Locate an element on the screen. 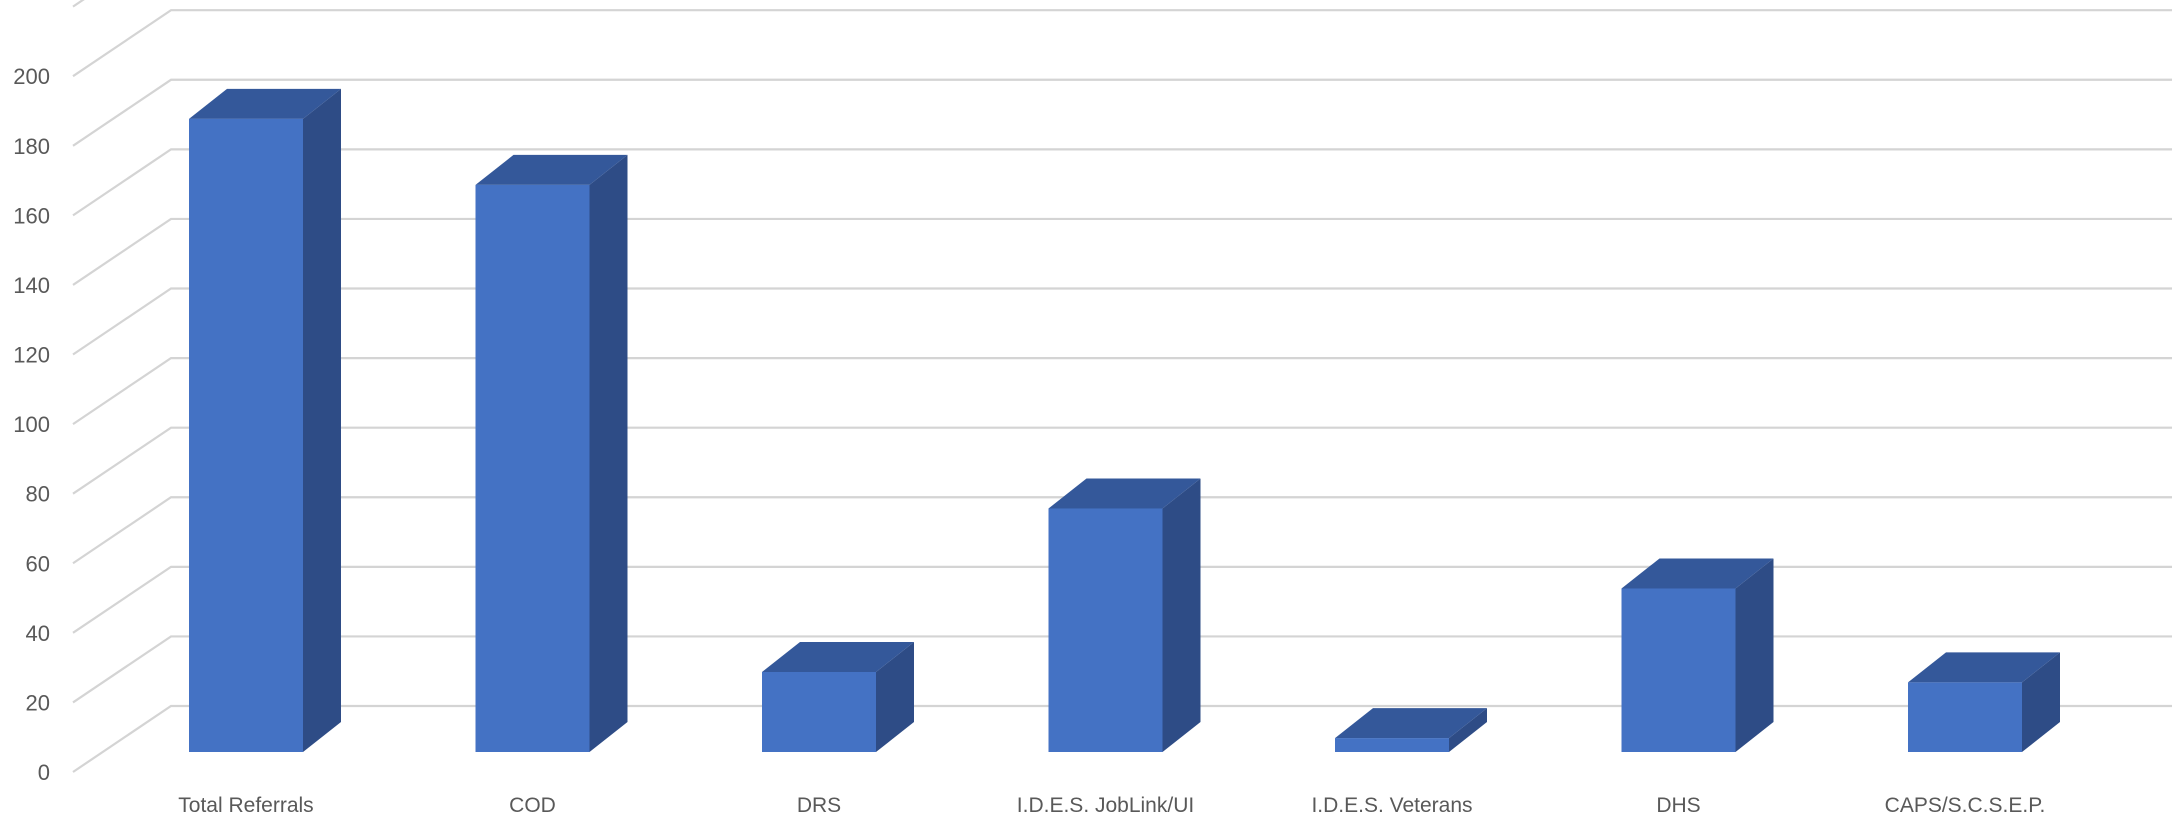  y-tick-label: 60 is located at coordinates (38, 563).